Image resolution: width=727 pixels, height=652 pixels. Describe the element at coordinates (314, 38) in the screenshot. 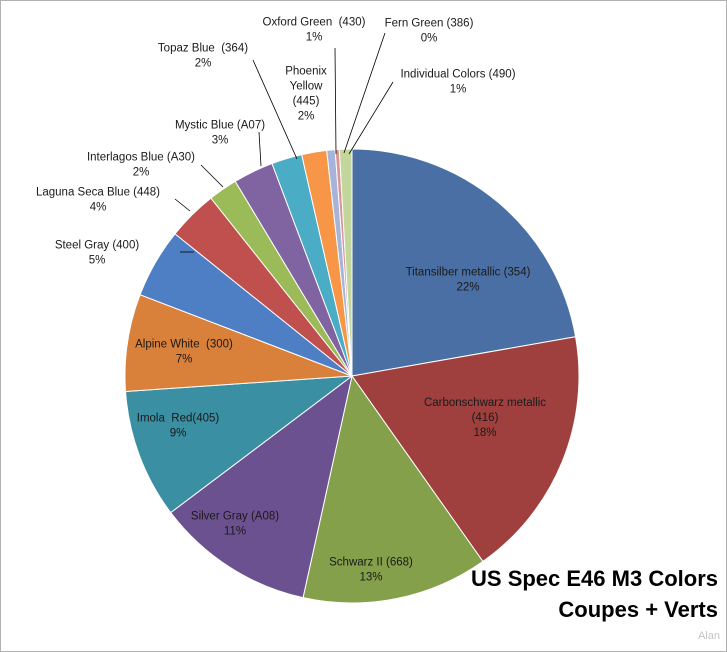

I see `slice-pct-13: 1%` at that location.